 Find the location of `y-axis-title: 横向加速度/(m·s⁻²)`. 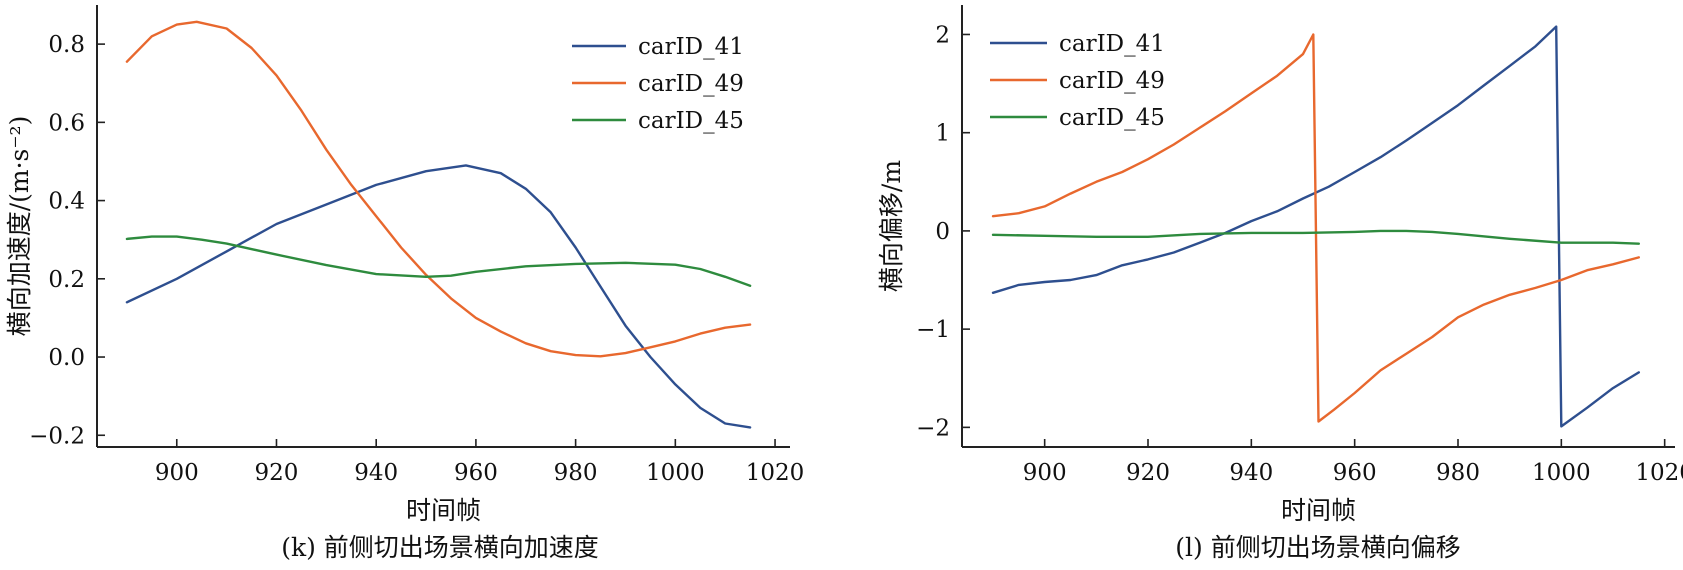

y-axis-title: 横向加速度/(m·s⁻²) is located at coordinates (19, 226).